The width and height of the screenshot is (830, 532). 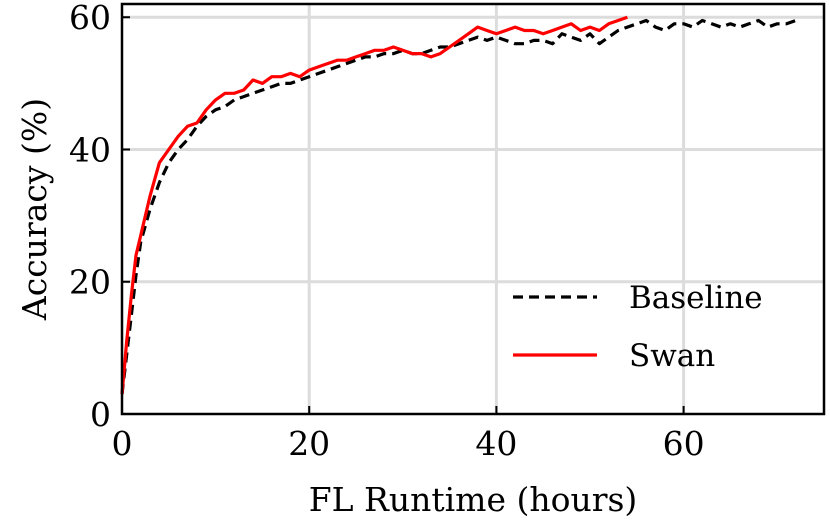 I want to click on y-tick-label: 60, so click(x=90, y=18).